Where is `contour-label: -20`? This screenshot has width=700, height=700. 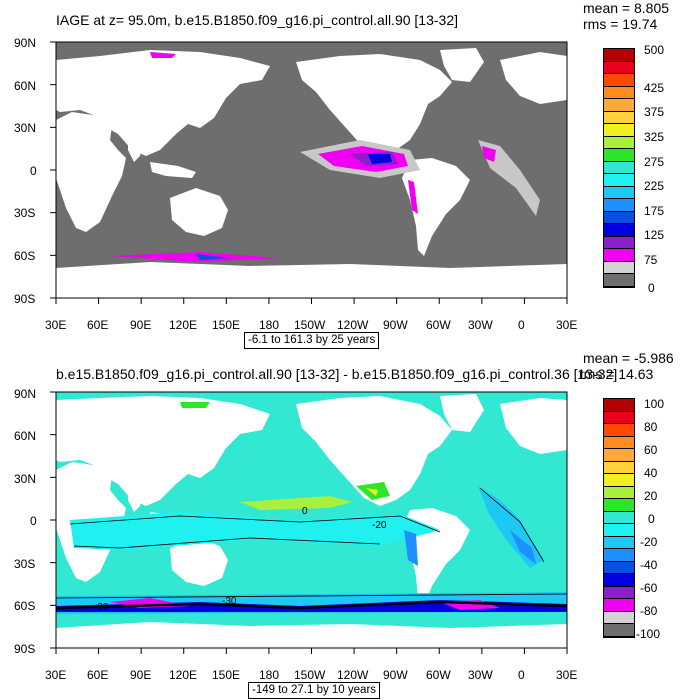
contour-label: -20 is located at coordinates (379, 525).